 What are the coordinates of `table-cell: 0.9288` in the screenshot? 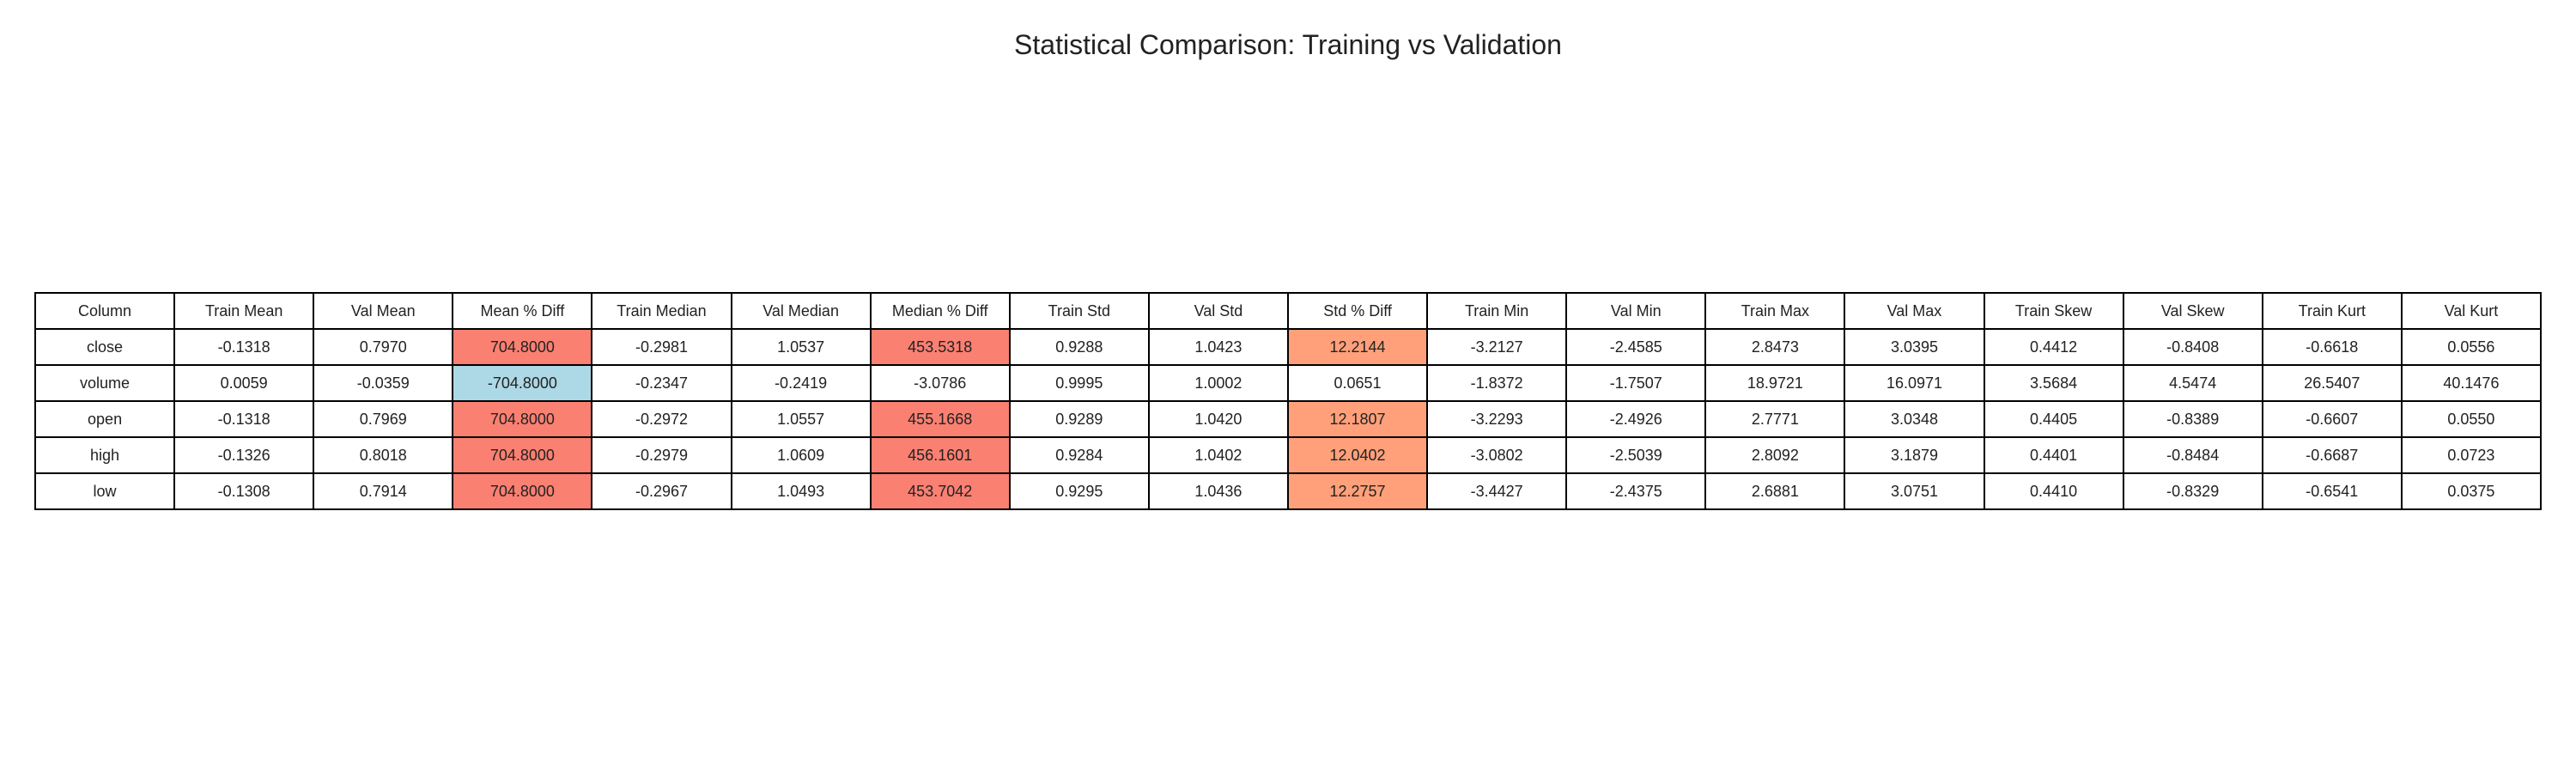 It's located at (1079, 347).